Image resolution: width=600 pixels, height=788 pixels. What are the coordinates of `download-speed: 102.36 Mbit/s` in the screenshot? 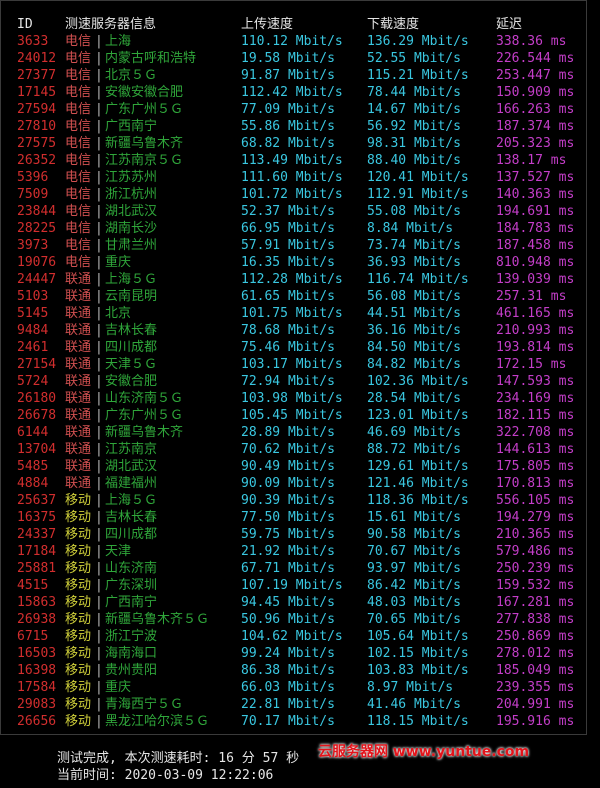 It's located at (418, 381).